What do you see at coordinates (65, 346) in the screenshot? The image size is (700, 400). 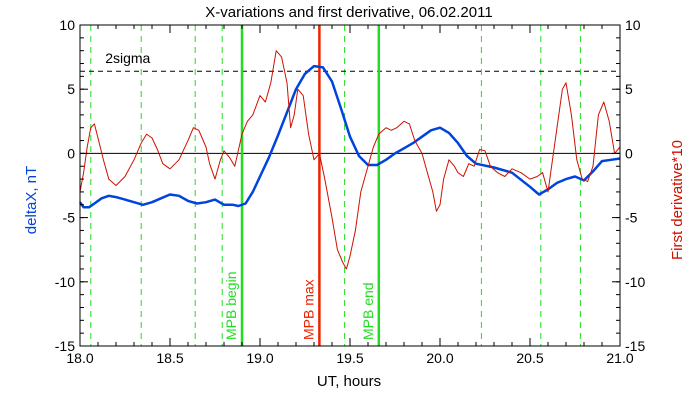 I see `y-tick-label-left-0: -15` at bounding box center [65, 346].